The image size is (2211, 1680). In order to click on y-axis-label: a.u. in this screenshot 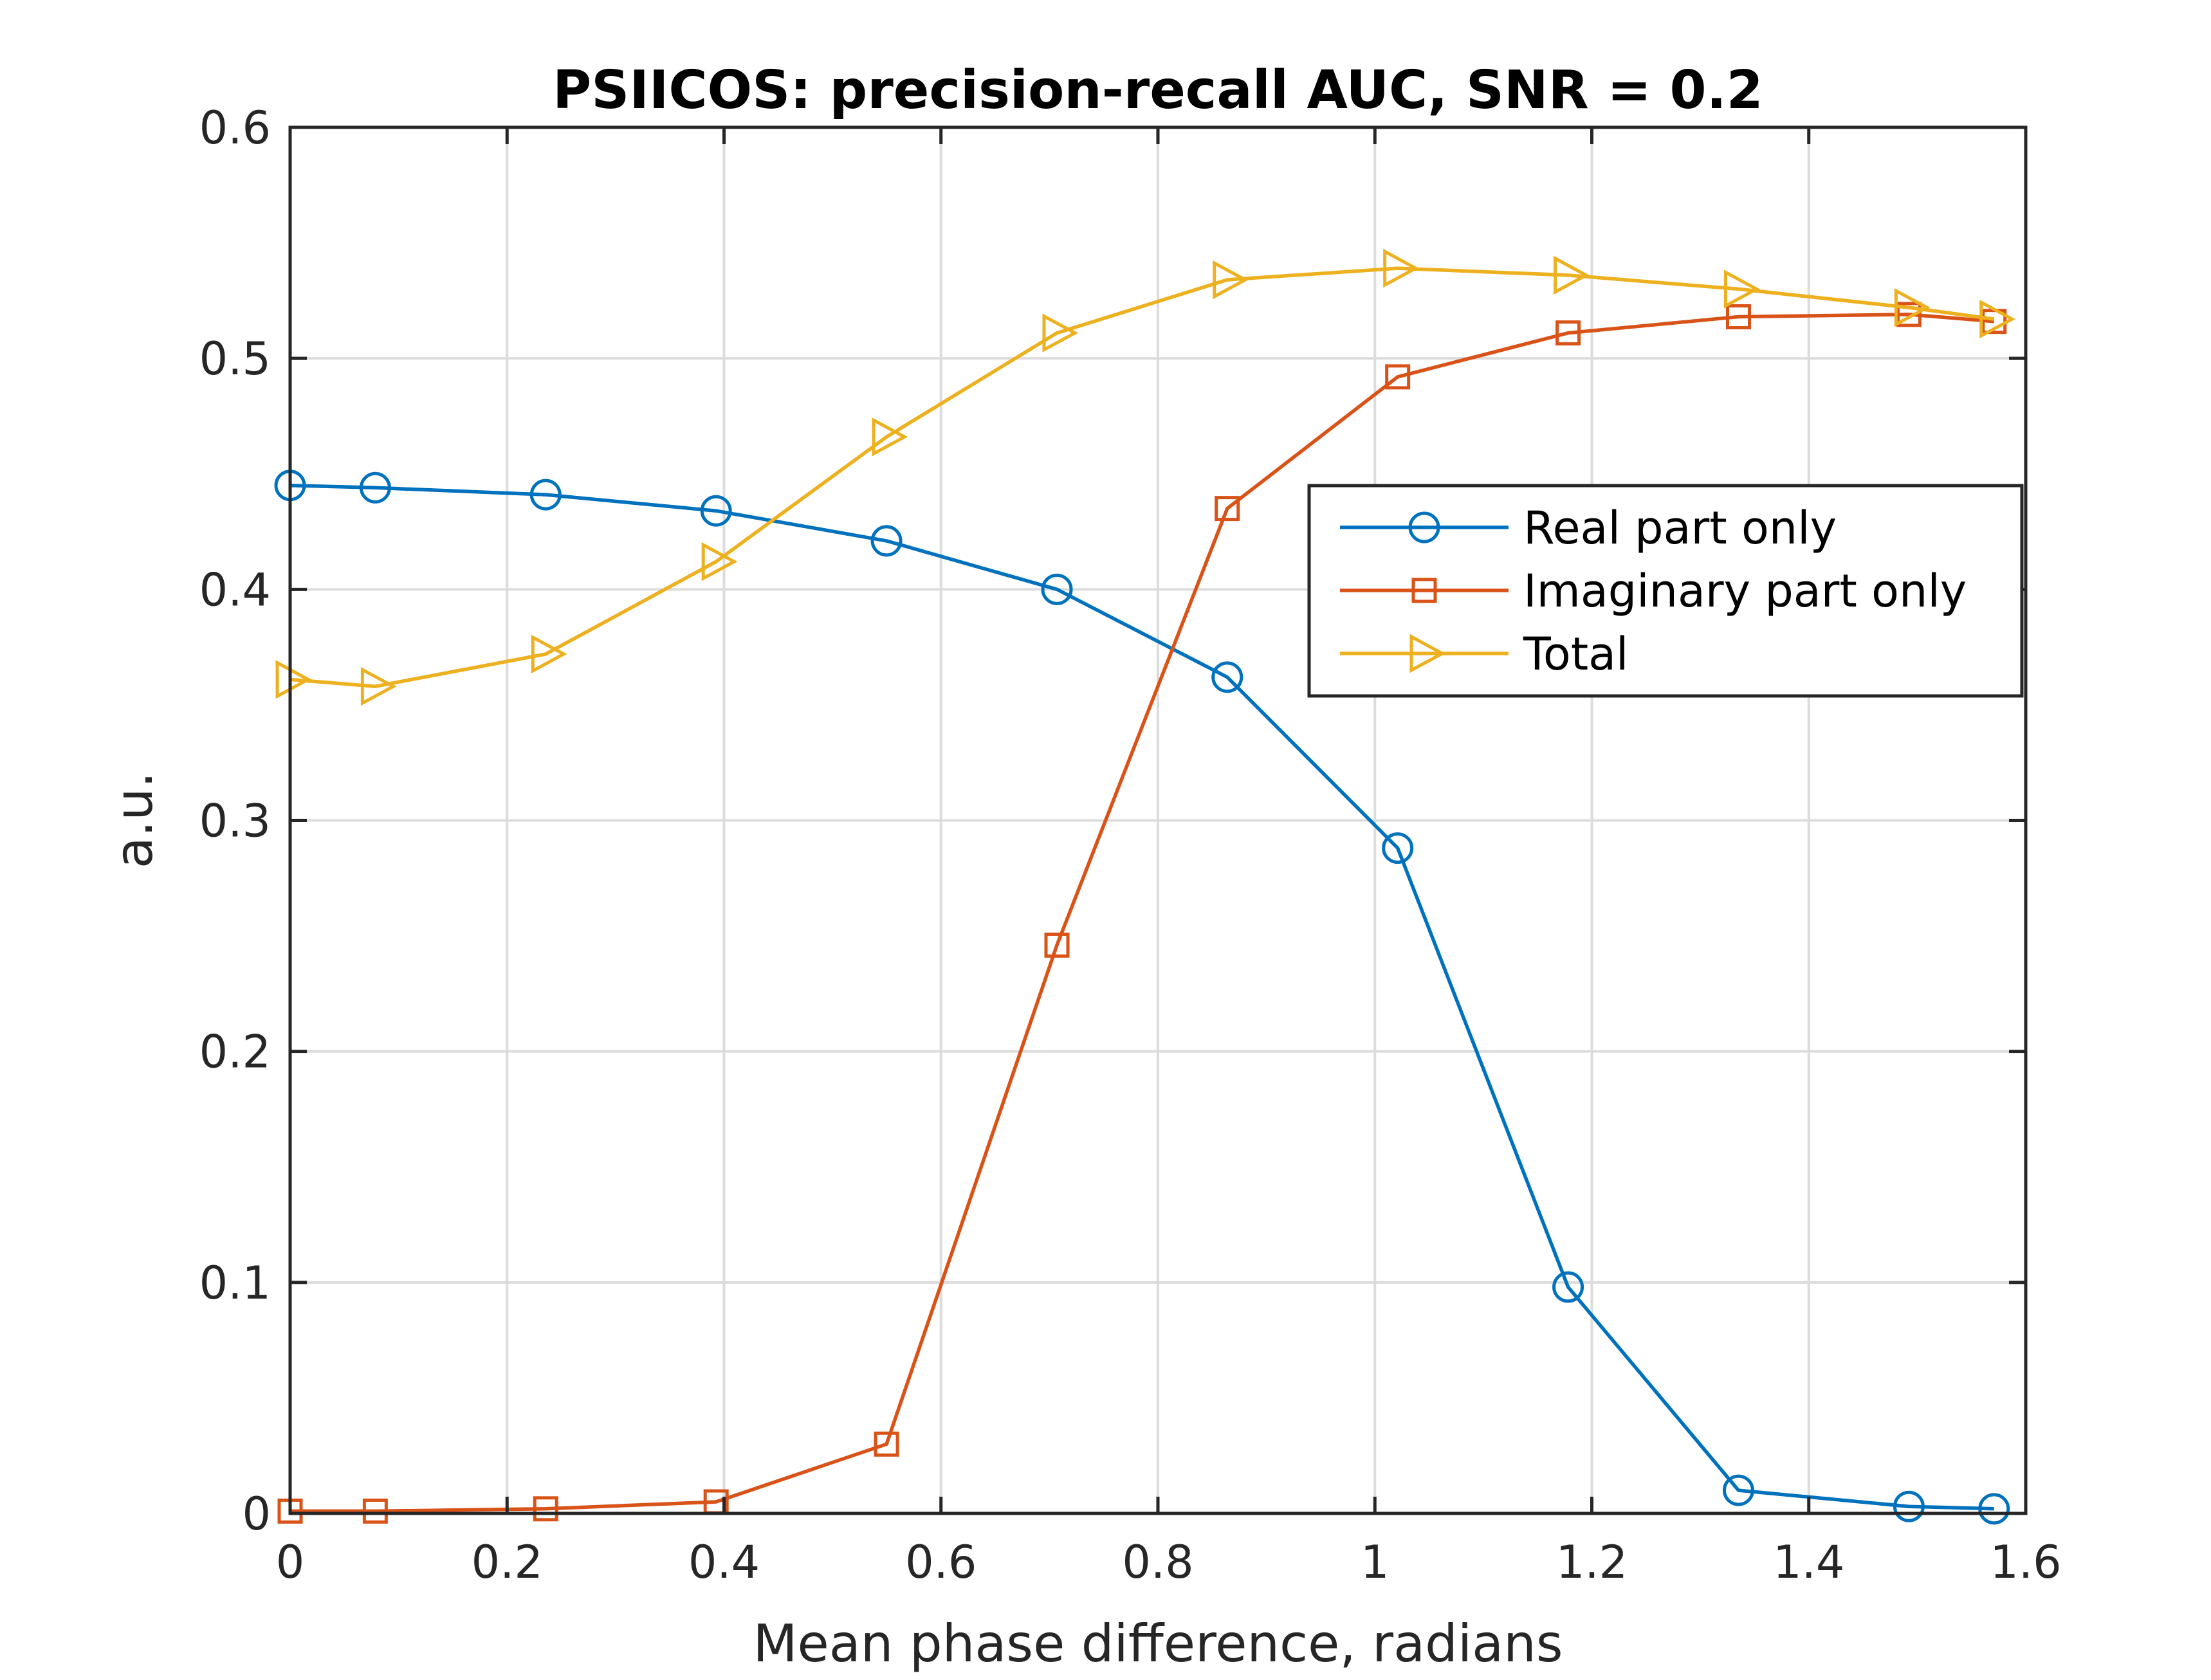, I will do `click(134, 820)`.